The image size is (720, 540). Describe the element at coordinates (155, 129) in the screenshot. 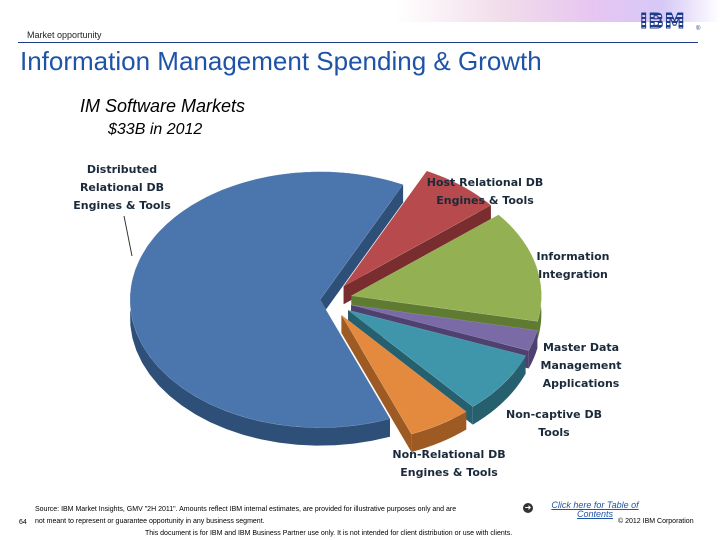

I see `chart-subtitle: $33B in 2012` at that location.